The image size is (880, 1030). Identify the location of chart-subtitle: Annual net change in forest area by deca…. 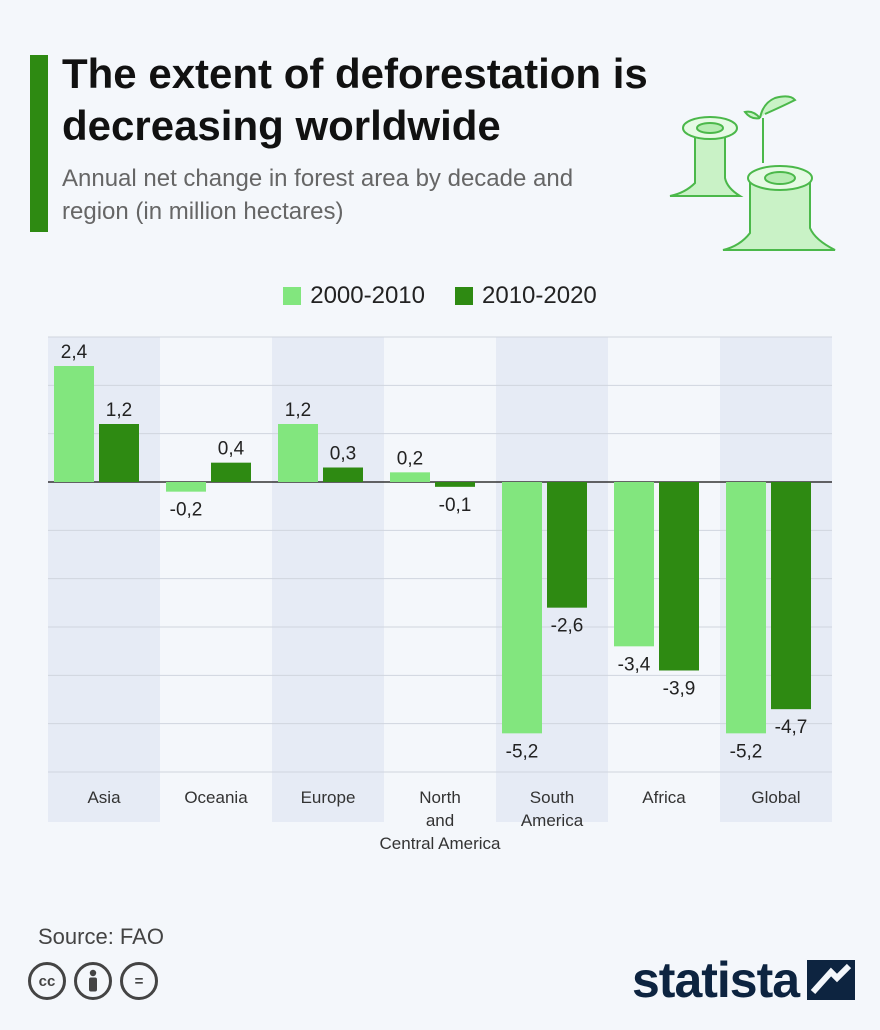
(318, 195).